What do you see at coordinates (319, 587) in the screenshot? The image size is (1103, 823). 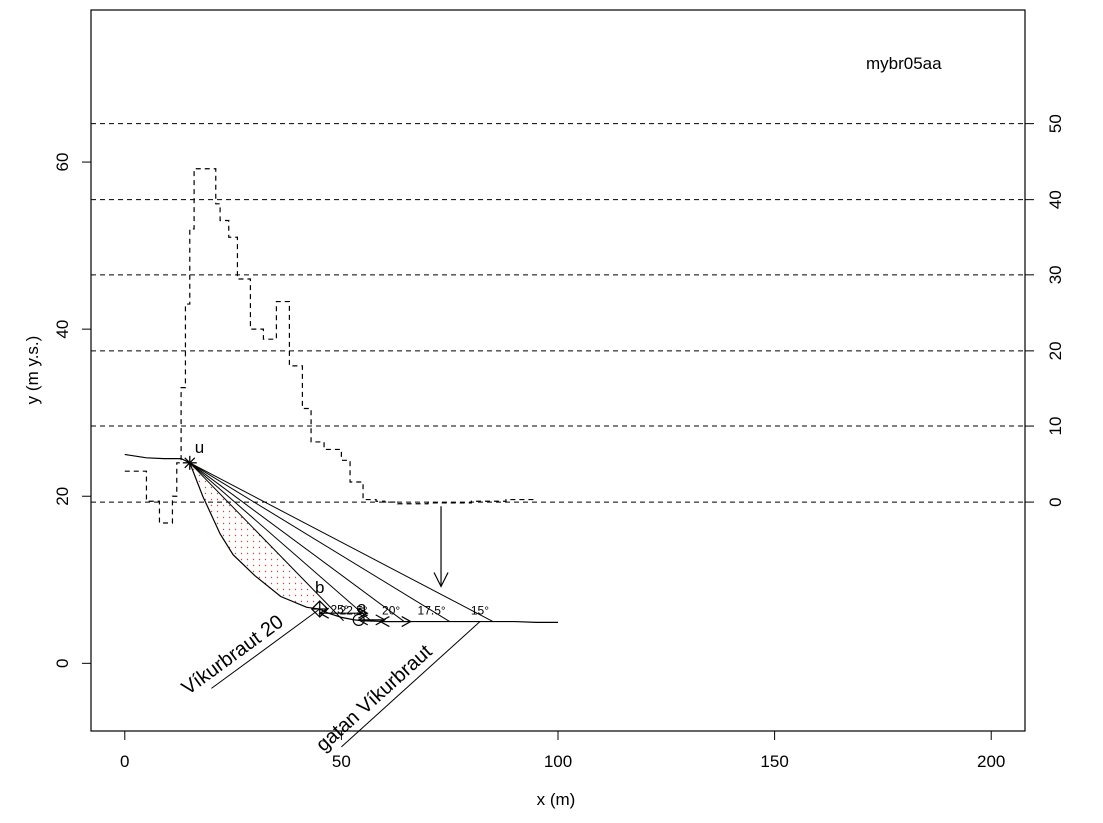 I see `point-label: b` at bounding box center [319, 587].